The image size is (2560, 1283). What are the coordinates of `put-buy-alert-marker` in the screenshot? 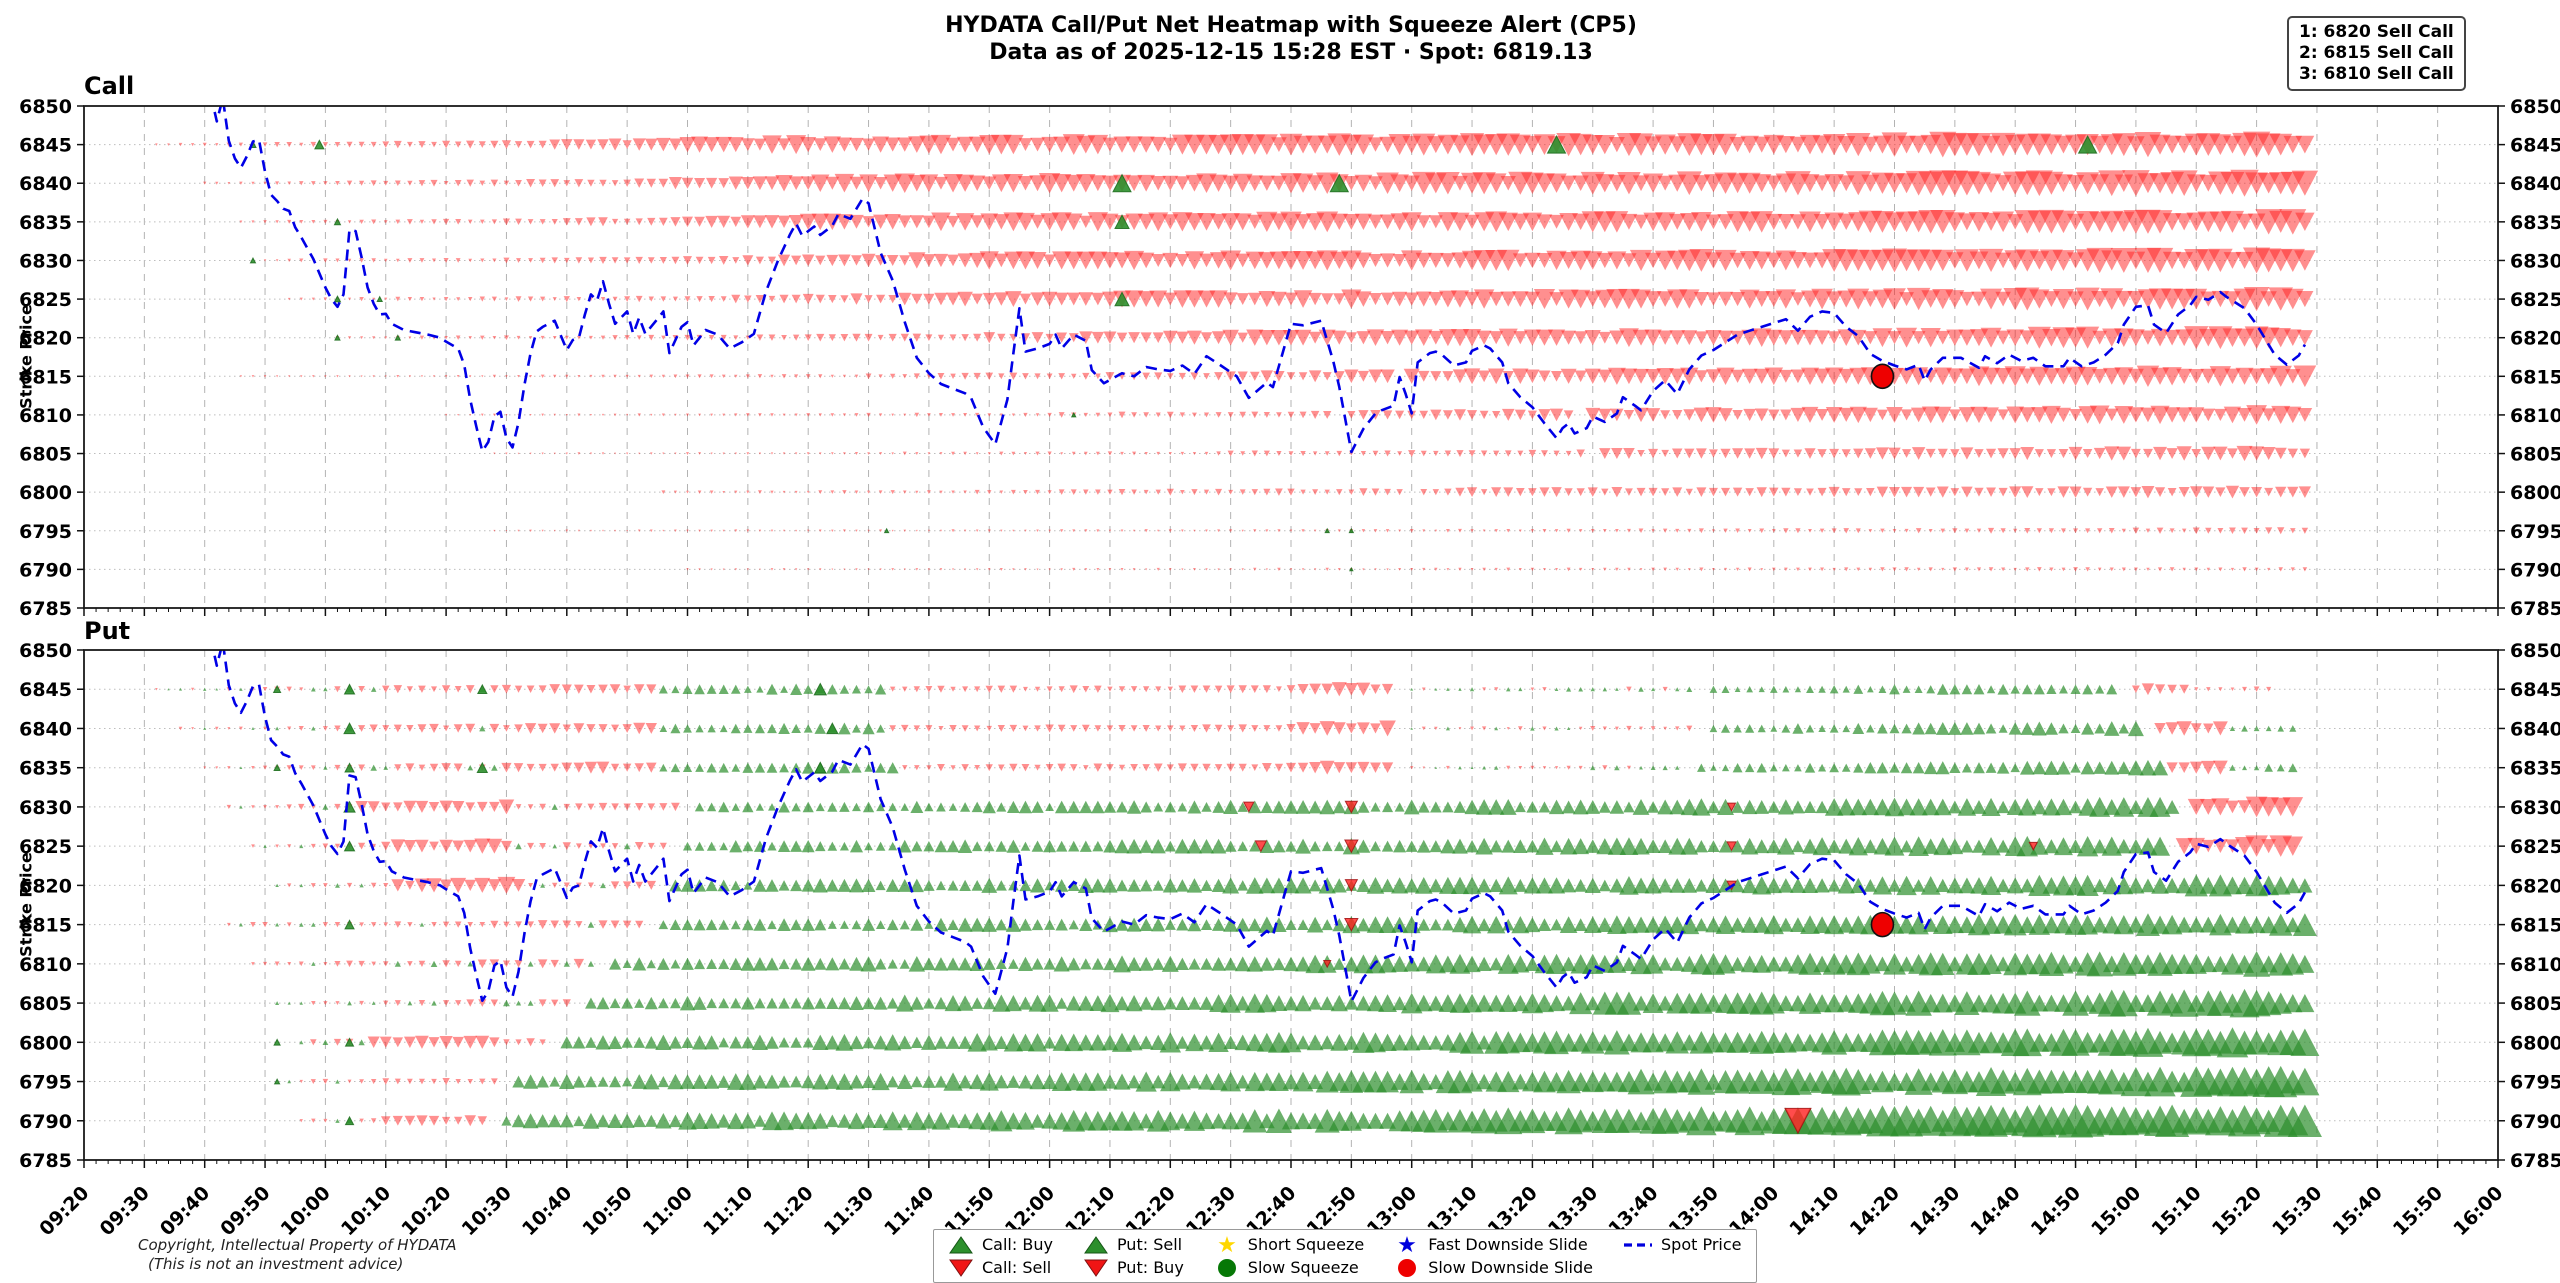 It's located at (1731, 807).